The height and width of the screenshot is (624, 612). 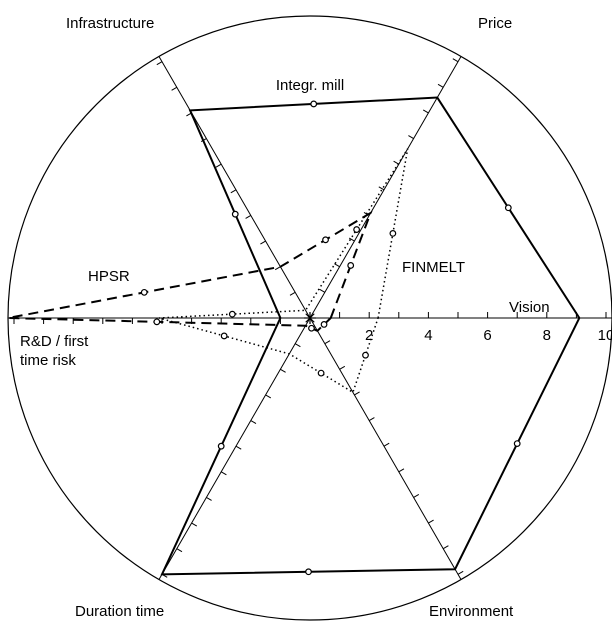 I want to click on series-label: FINMELT, so click(x=433, y=267).